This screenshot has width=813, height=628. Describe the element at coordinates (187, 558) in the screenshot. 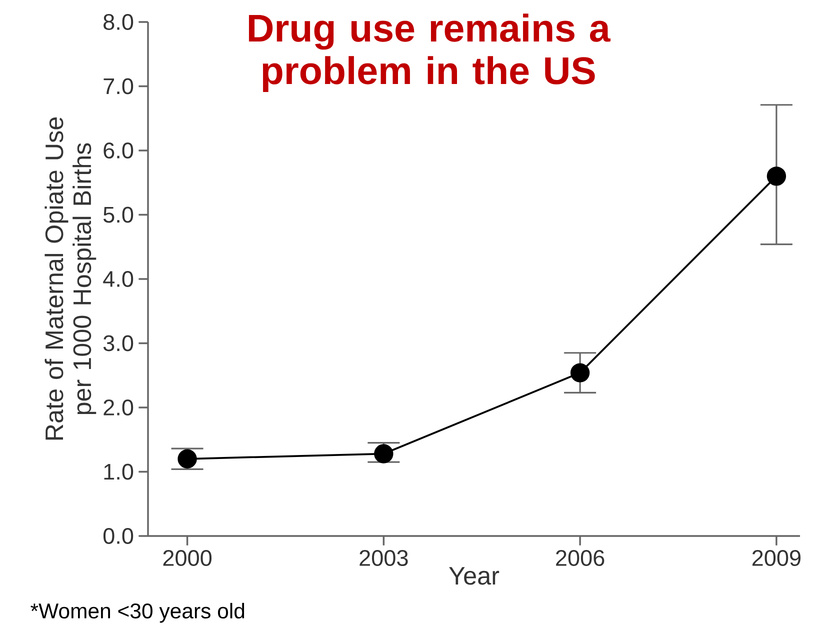

I see `x-tick-label: 2000` at that location.